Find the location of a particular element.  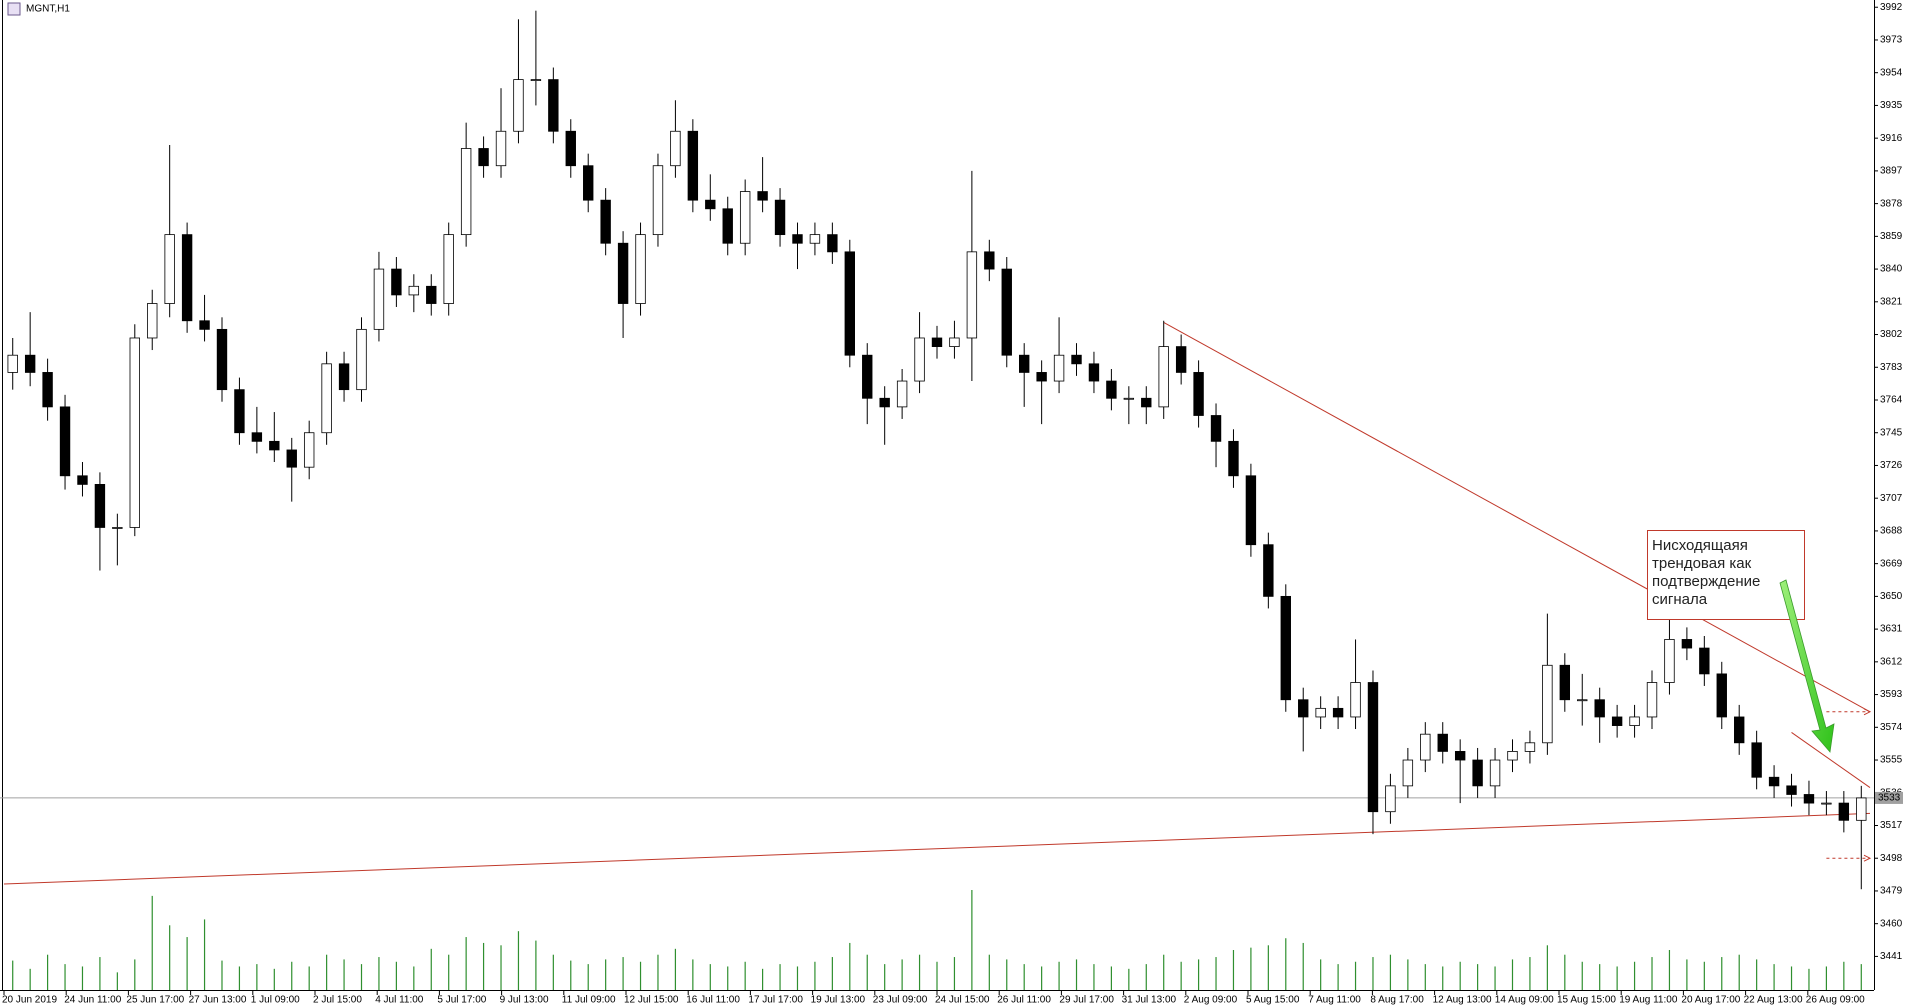

x-tick-label: 26 Aug 09:00 is located at coordinates (1835, 1000).